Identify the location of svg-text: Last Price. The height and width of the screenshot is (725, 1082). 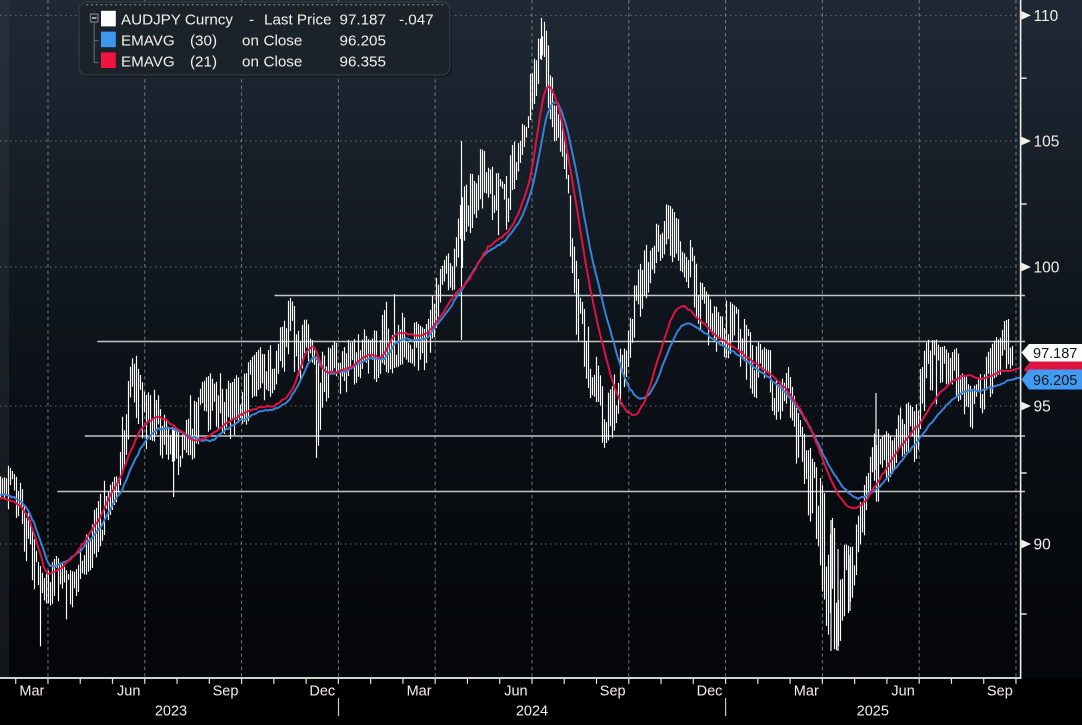
(298, 20).